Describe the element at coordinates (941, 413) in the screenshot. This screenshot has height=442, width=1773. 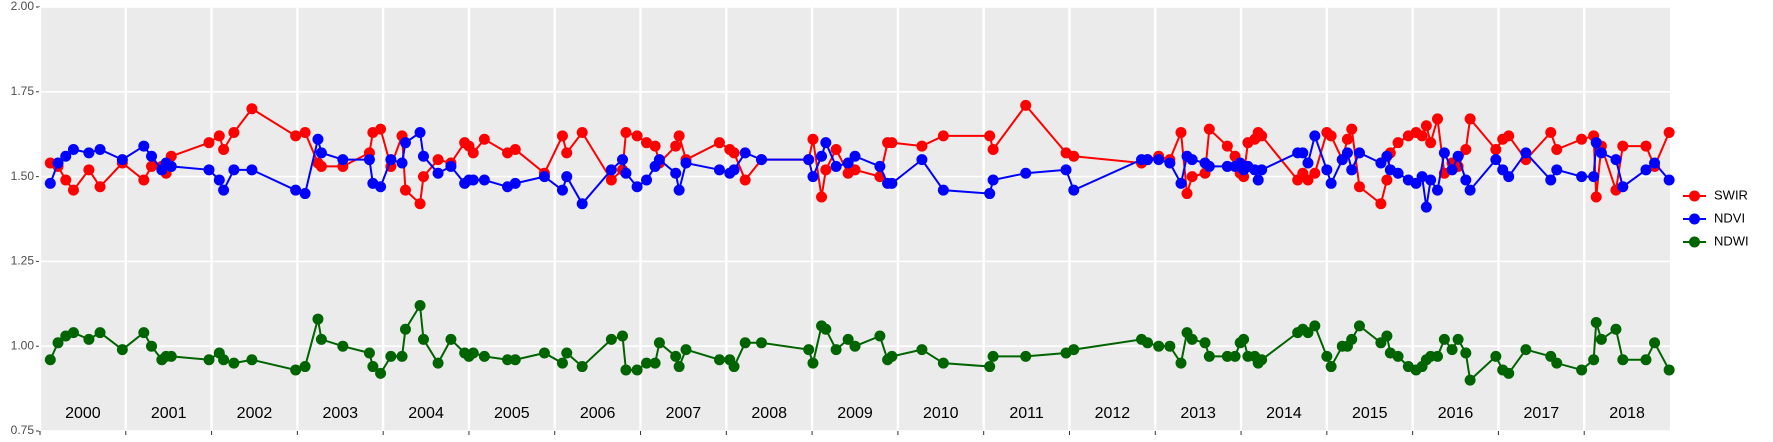
I see `year-label: 2010` at that location.